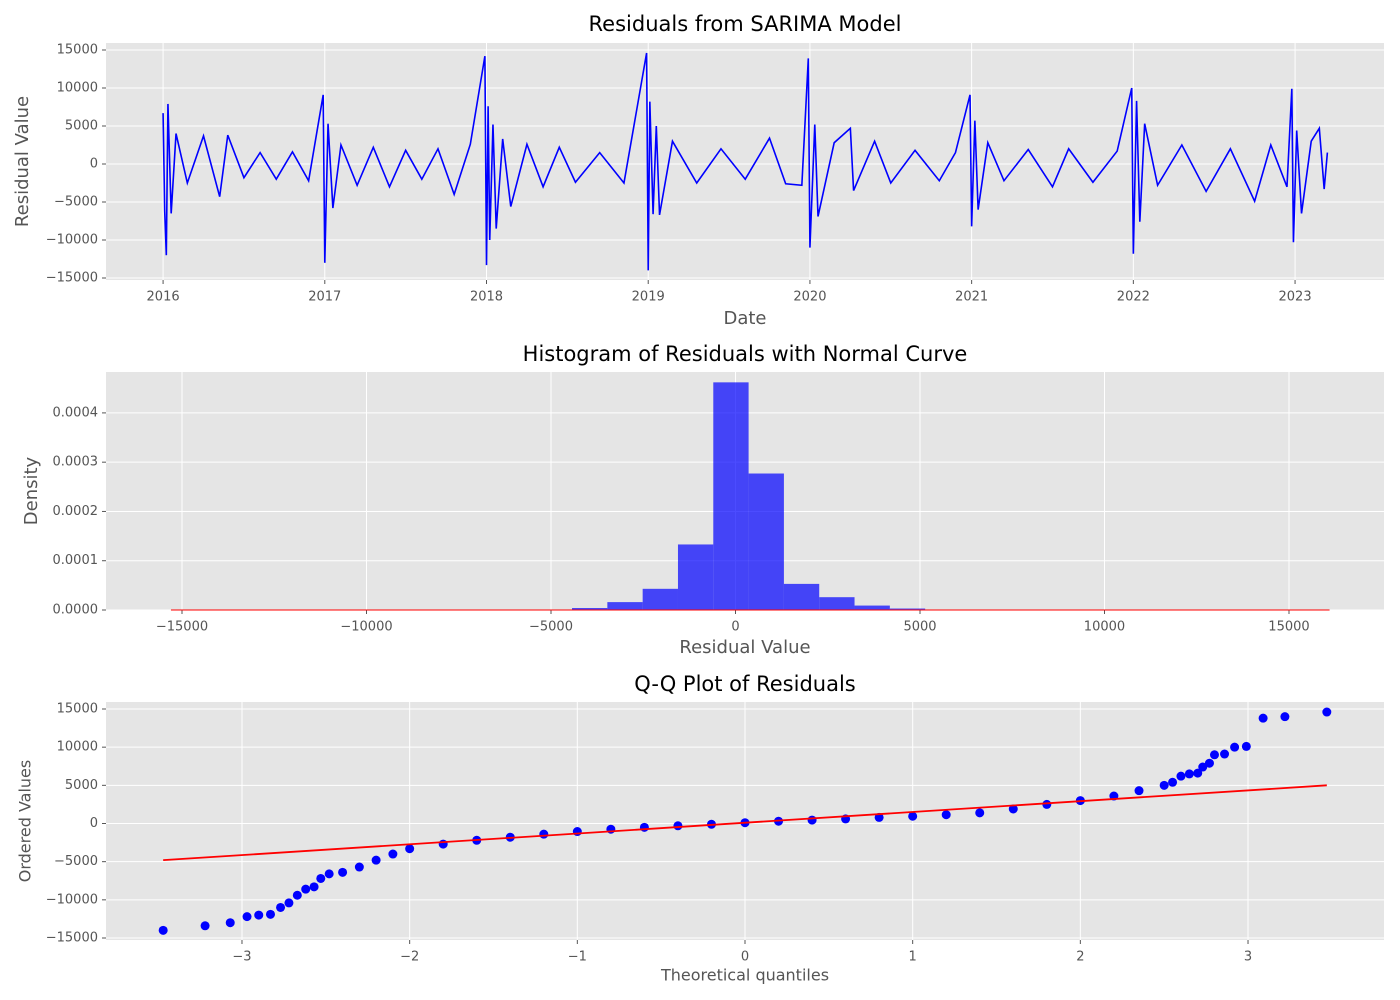  Describe the element at coordinates (409, 957) in the screenshot. I see `x-tick-label: −2` at that location.